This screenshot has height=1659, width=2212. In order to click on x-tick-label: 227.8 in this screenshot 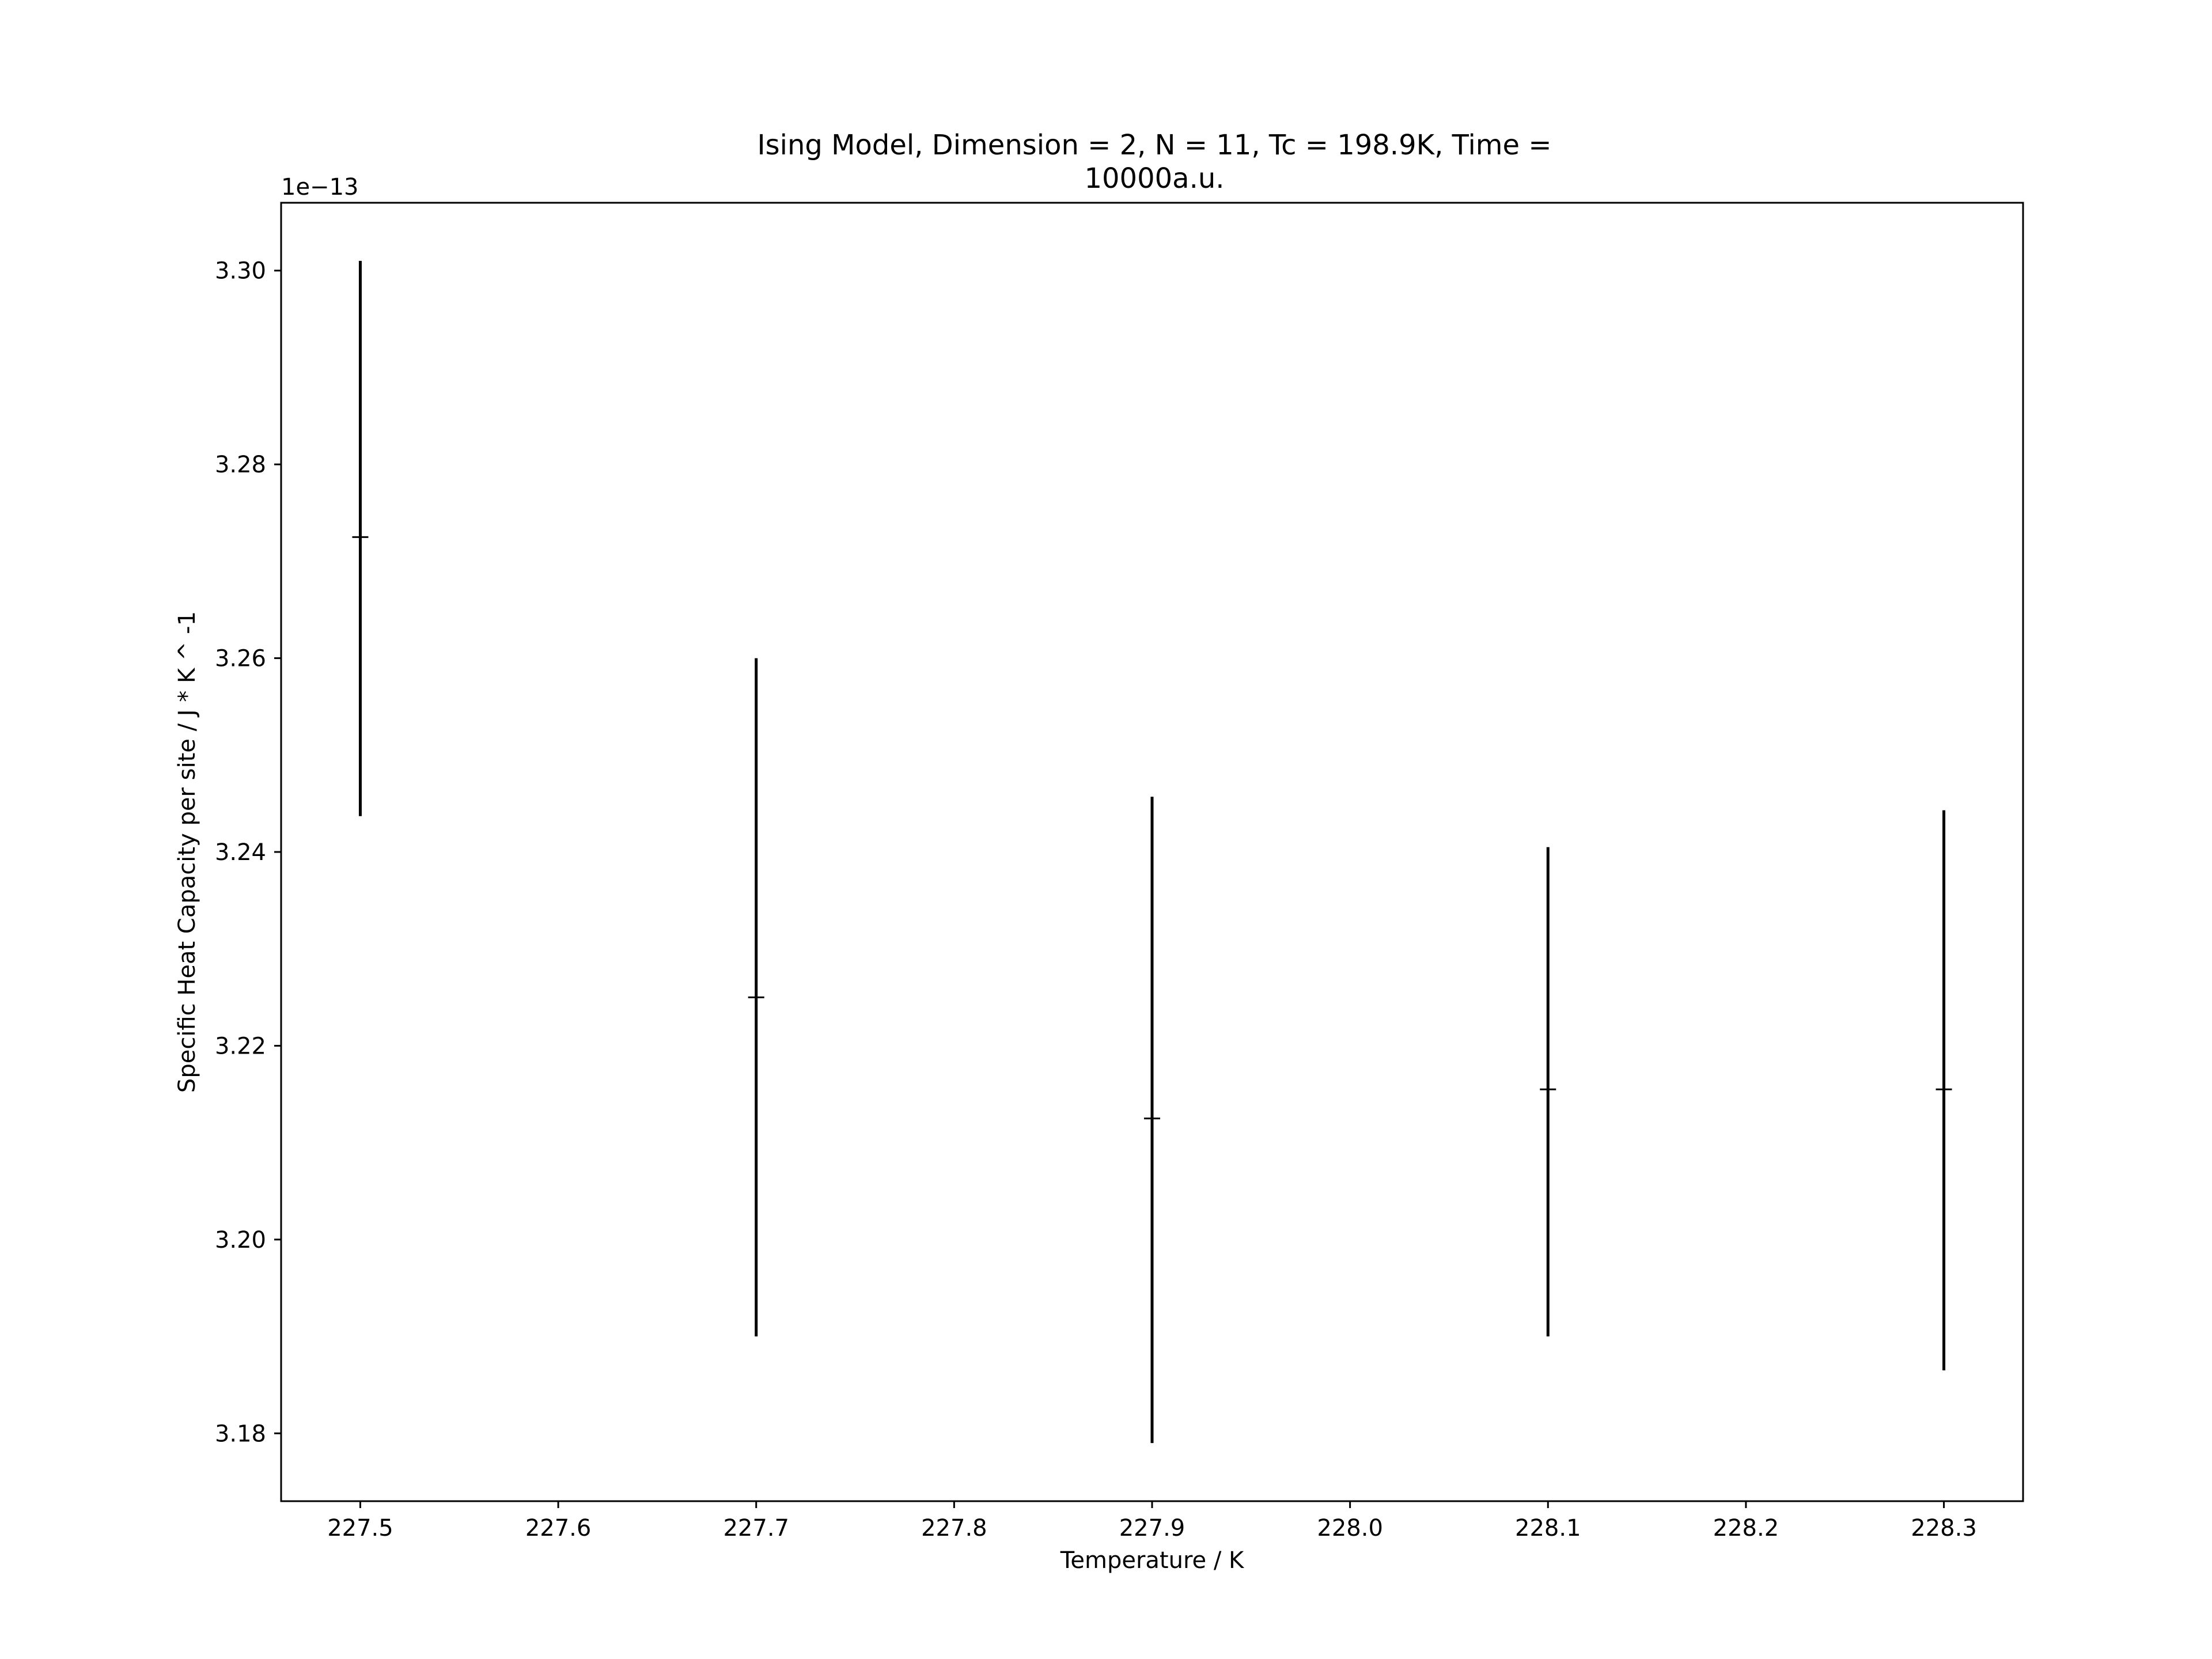, I will do `click(954, 1528)`.